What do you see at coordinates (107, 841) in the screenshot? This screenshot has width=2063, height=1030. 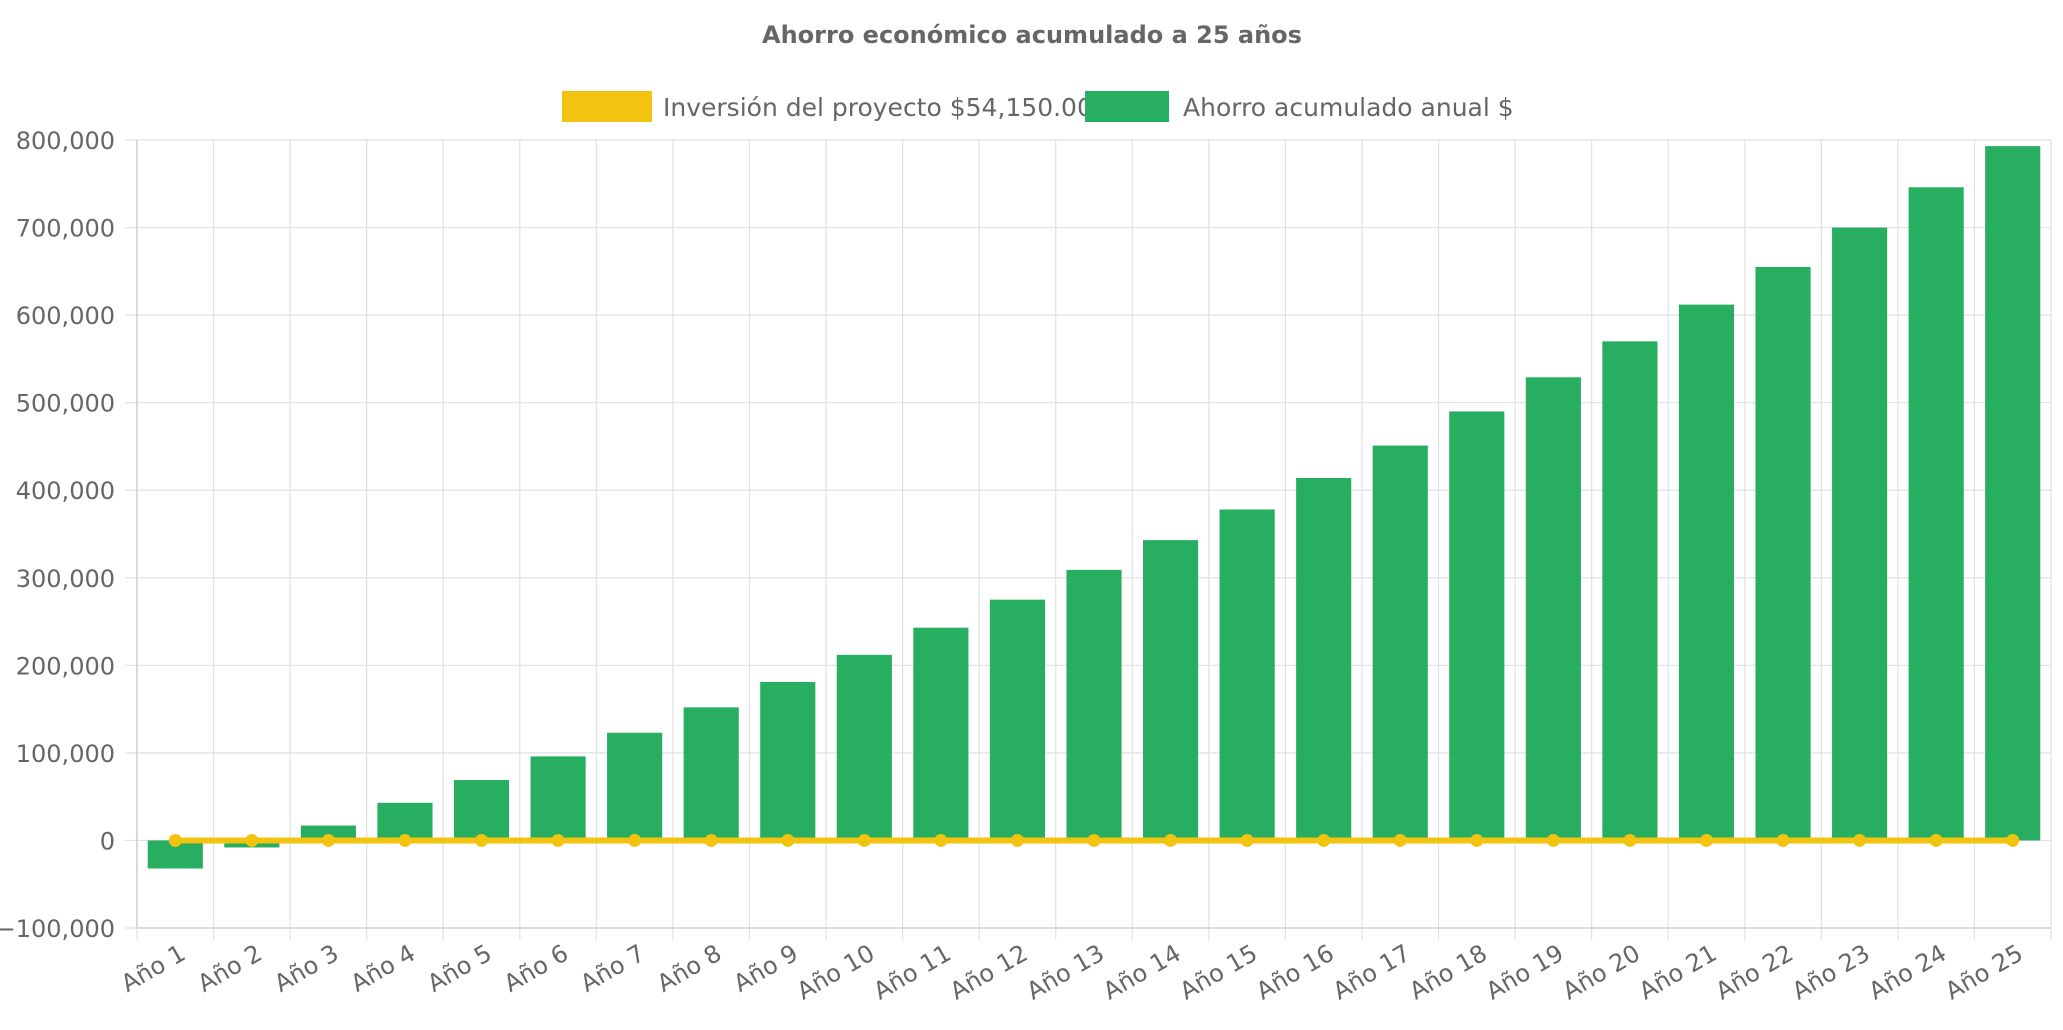 I see `y-tick-label: 0` at bounding box center [107, 841].